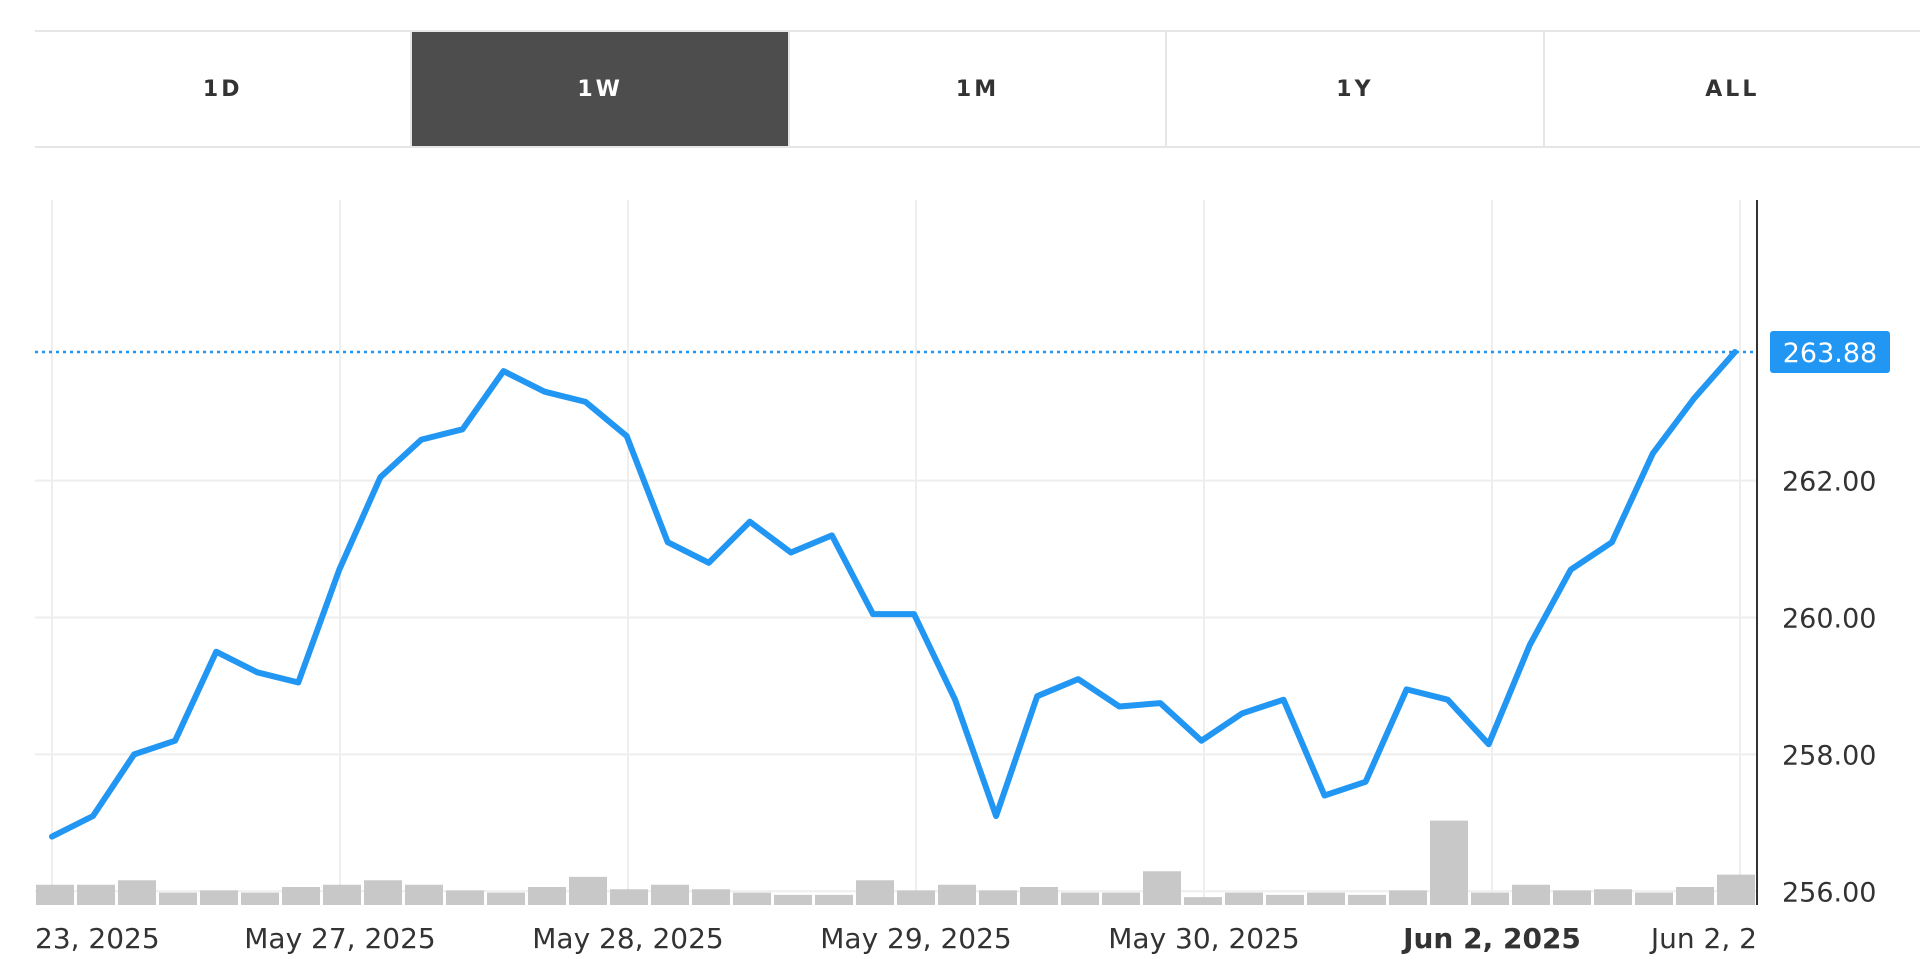 This screenshot has width=1920, height=968. I want to click on x-tick-label: May 29, 2025, so click(915, 938).